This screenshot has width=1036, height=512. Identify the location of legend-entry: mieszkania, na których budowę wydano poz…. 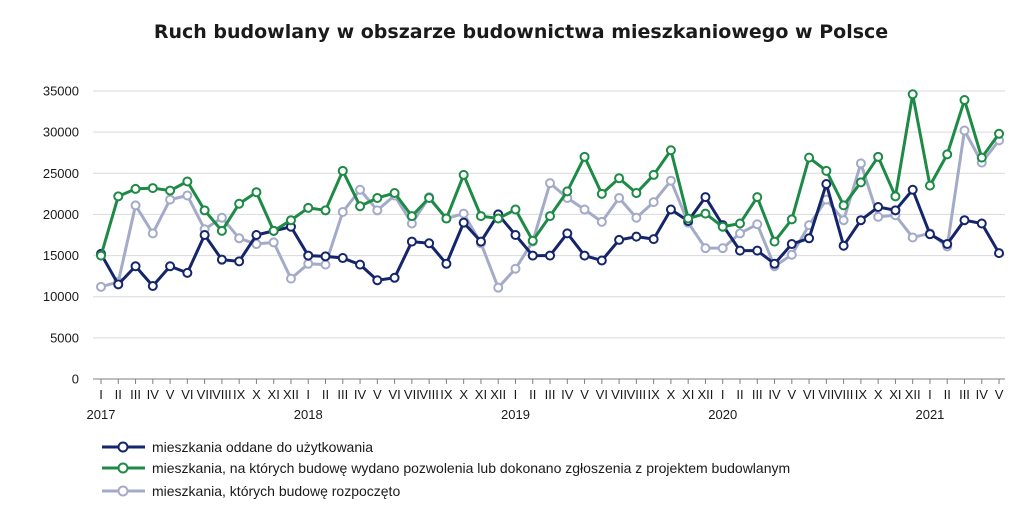
(446, 468).